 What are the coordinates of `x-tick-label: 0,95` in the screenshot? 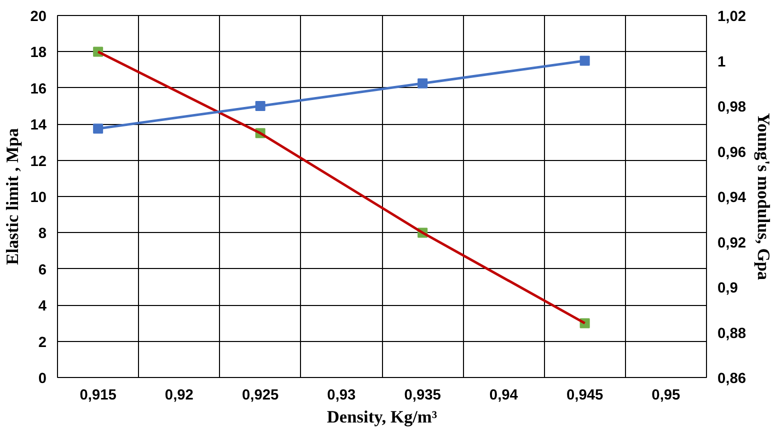 It's located at (666, 396).